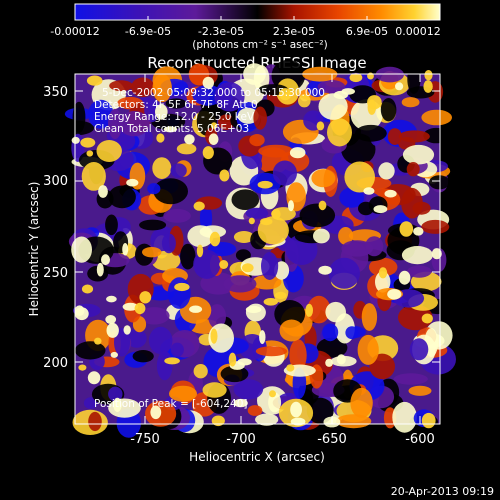 This screenshot has height=500, width=500. I want to click on y-tick-1: 300, so click(55, 181).